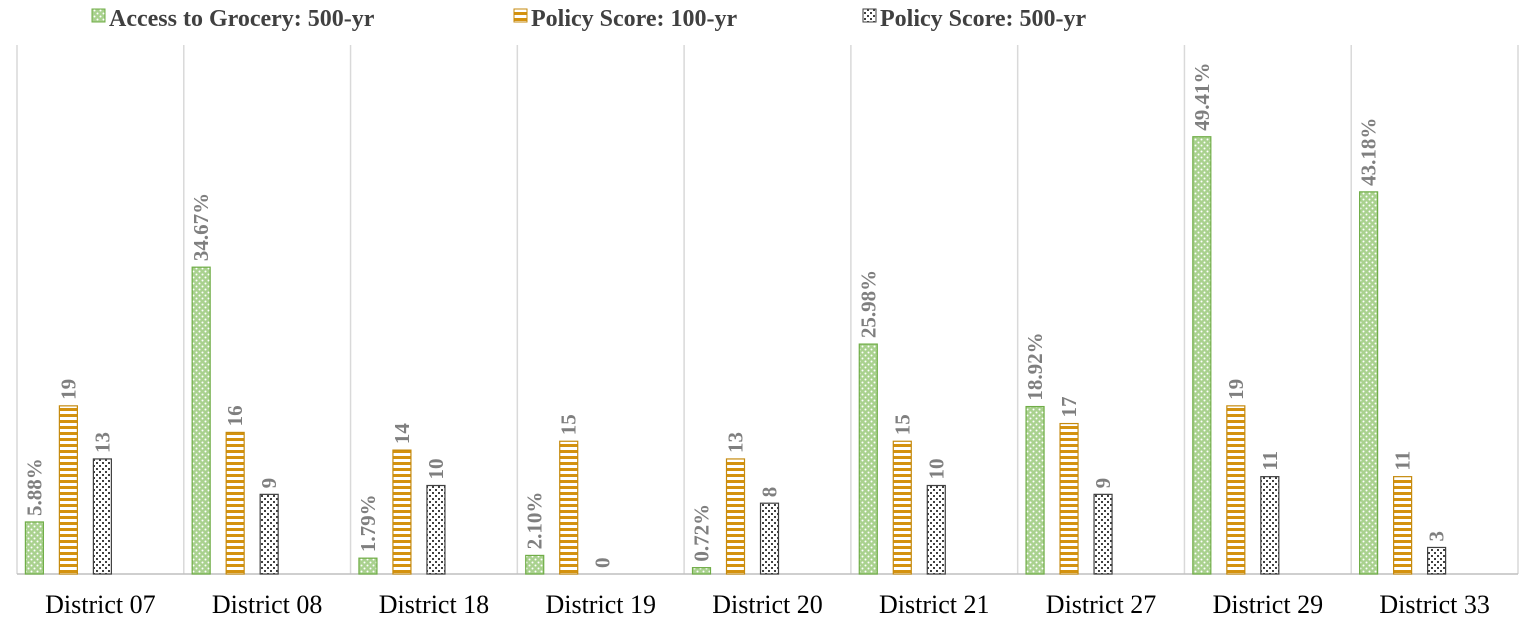 The height and width of the screenshot is (633, 1535). I want to click on legend-label: Access to Grocery: 500-yr, so click(242, 19).